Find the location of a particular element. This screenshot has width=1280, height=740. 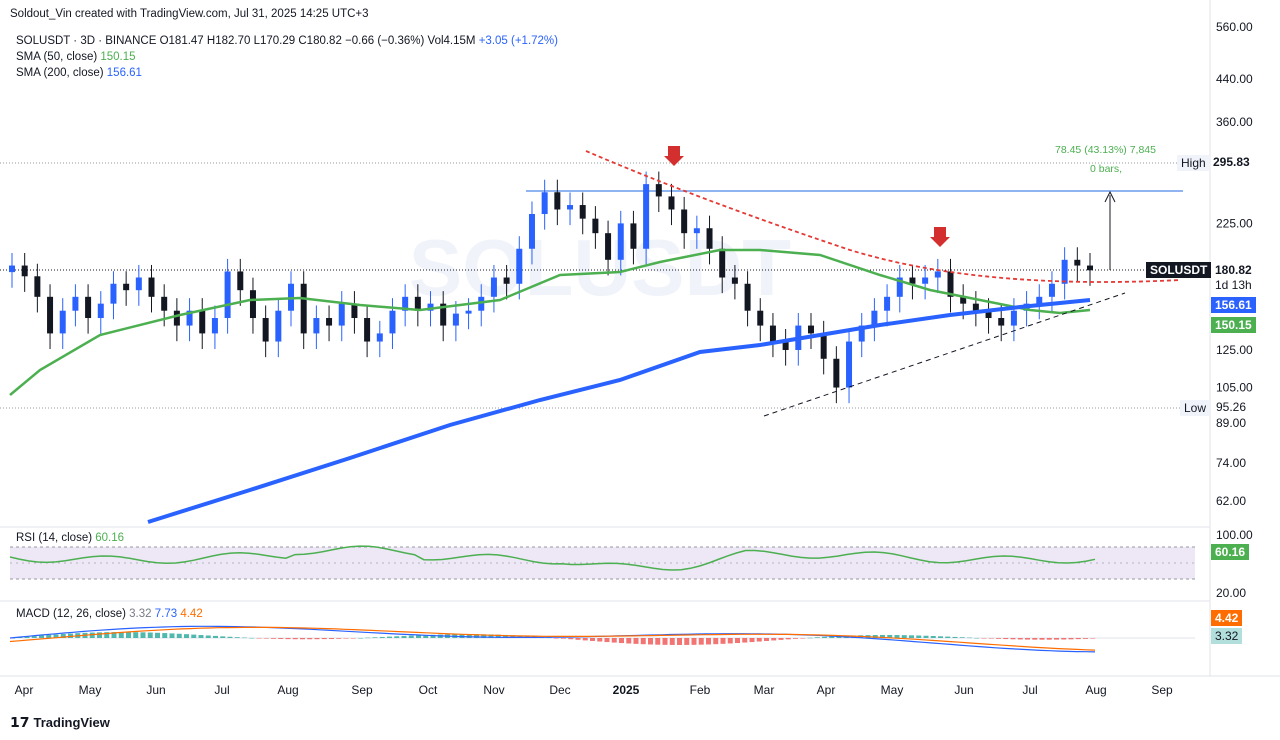

time-tick: Apr is located at coordinates (826, 690).